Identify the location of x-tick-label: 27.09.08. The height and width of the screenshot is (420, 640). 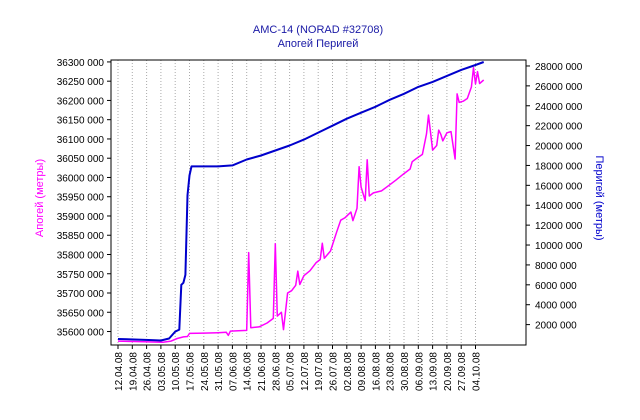
(462, 371).